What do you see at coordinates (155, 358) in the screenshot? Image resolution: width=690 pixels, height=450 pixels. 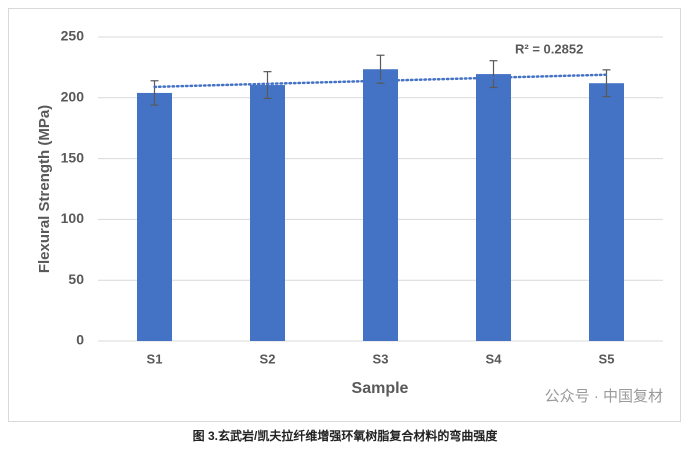 I see `x-tick-label: S1` at bounding box center [155, 358].